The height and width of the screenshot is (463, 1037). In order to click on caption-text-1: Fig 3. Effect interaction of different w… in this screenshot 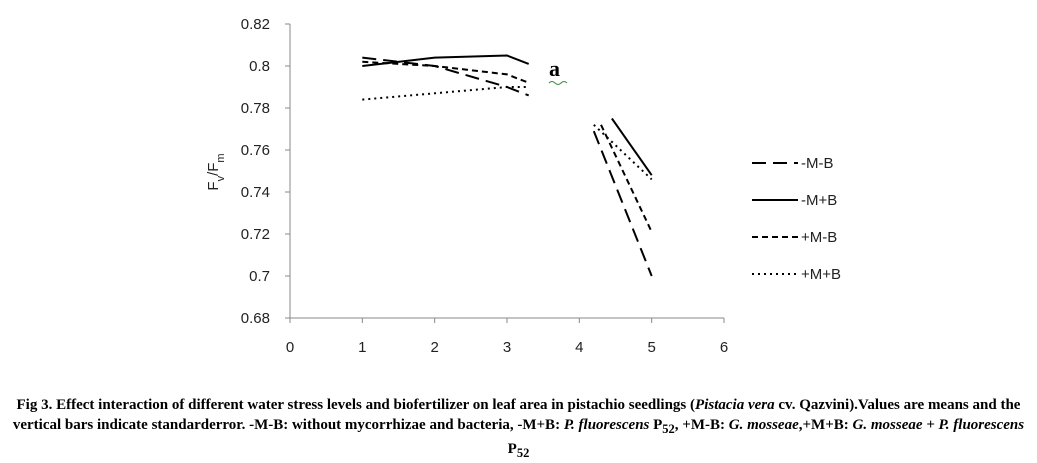, I will do `click(356, 405)`.